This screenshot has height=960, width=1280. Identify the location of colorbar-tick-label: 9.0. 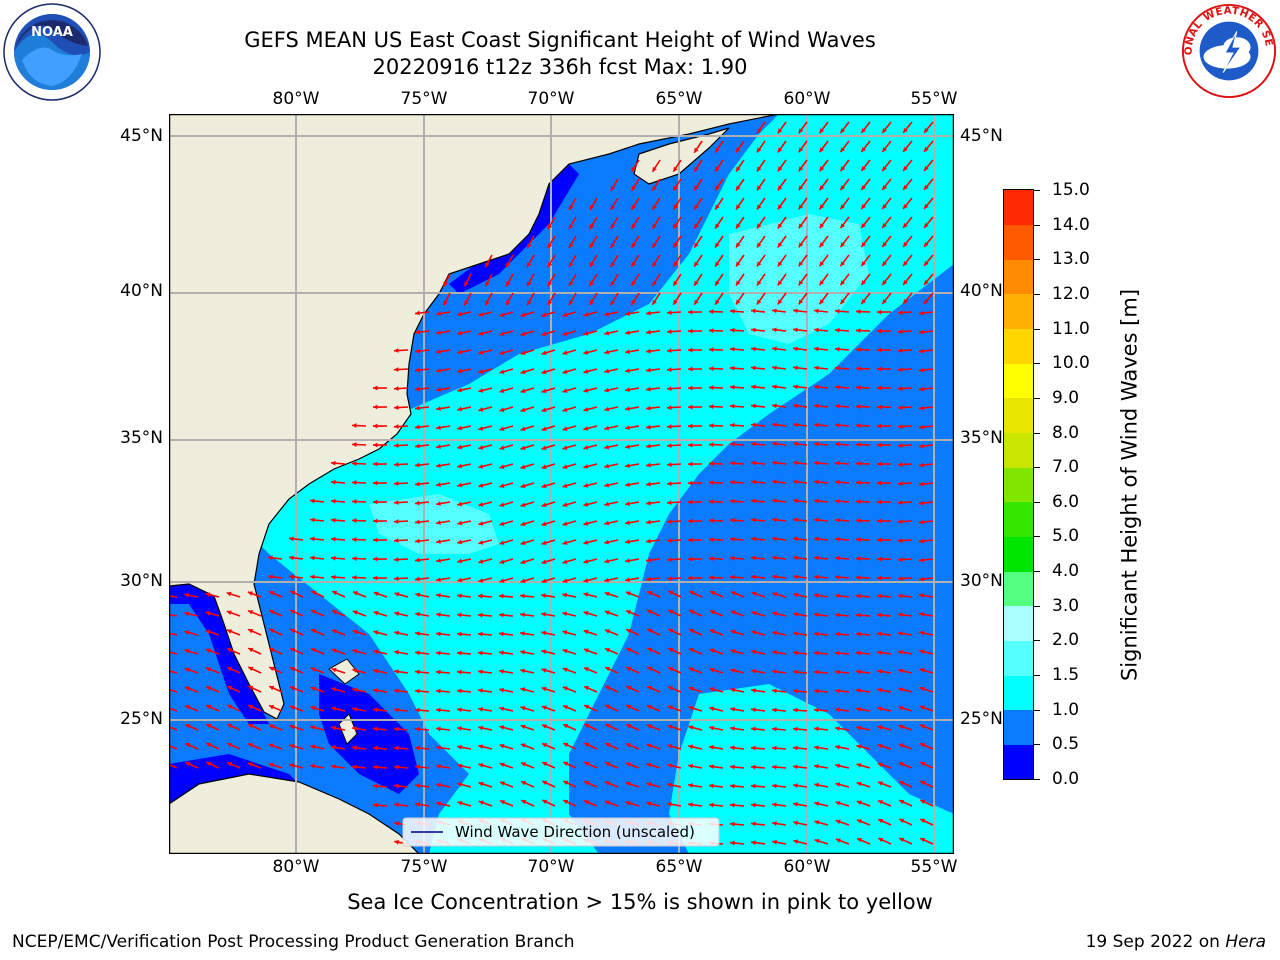
(1056, 398).